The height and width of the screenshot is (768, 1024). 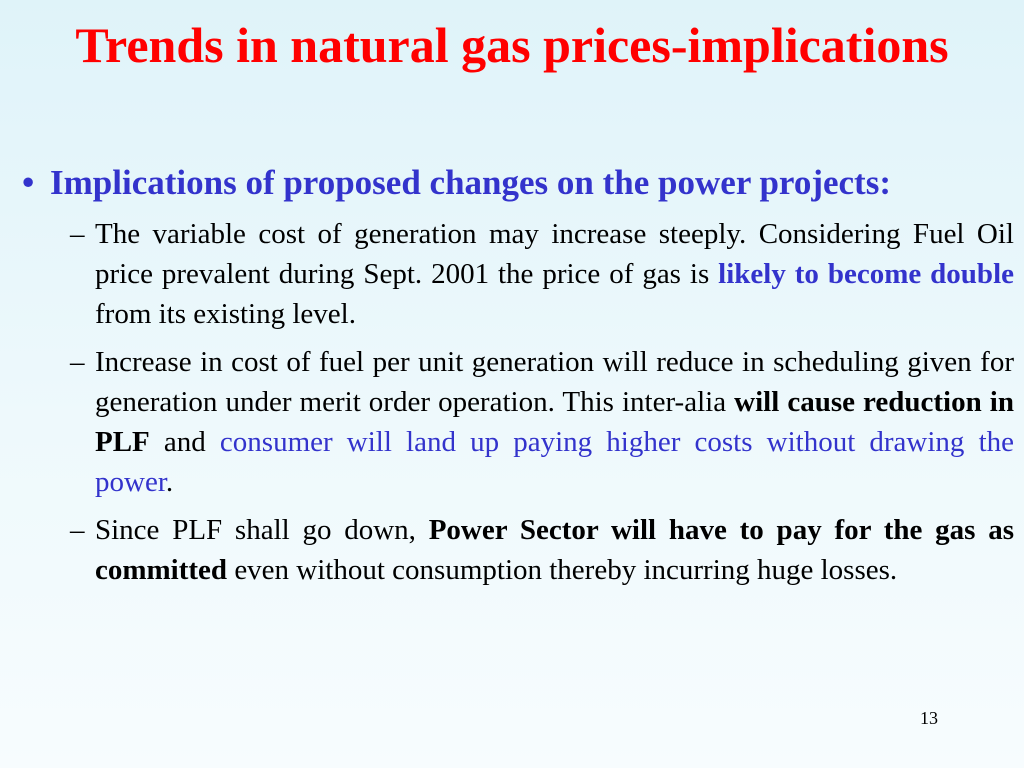 What do you see at coordinates (866, 274) in the screenshot?
I see `sub-bullet-1-emphasis: likely to become double` at bounding box center [866, 274].